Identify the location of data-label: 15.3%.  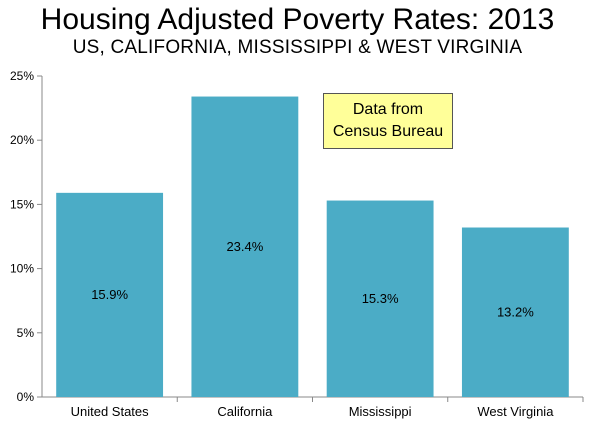
(380, 298).